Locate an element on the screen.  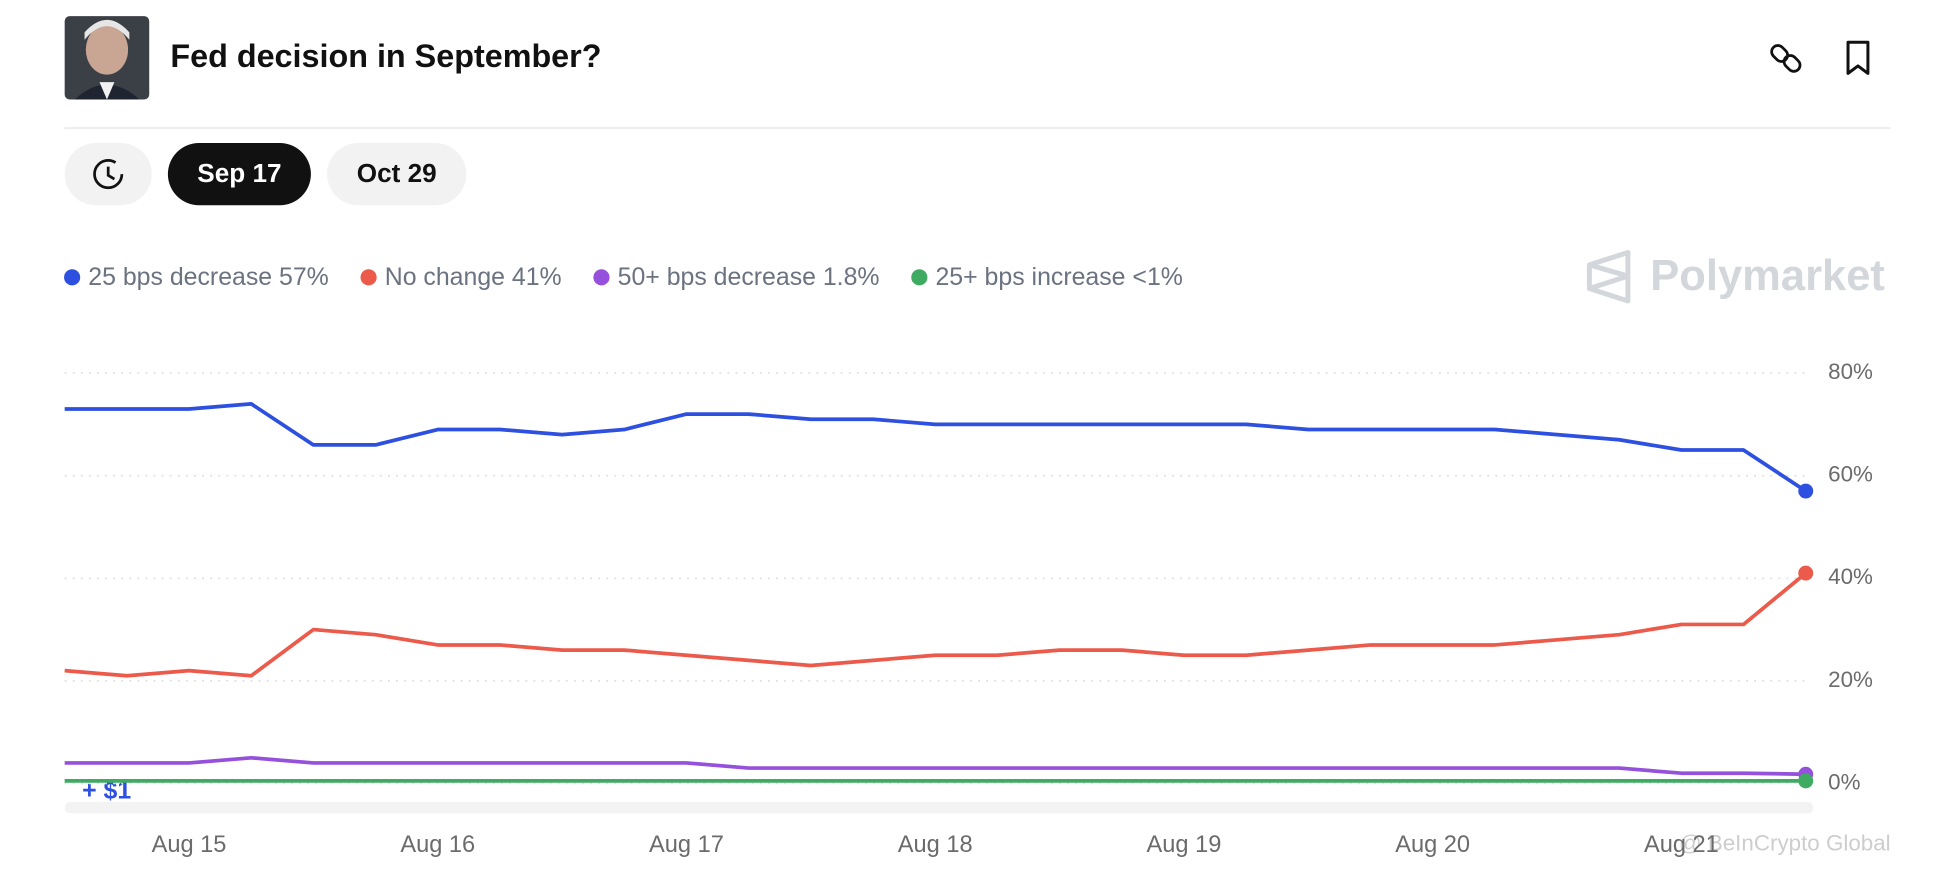
brand-logo is located at coordinates (1608, 276).